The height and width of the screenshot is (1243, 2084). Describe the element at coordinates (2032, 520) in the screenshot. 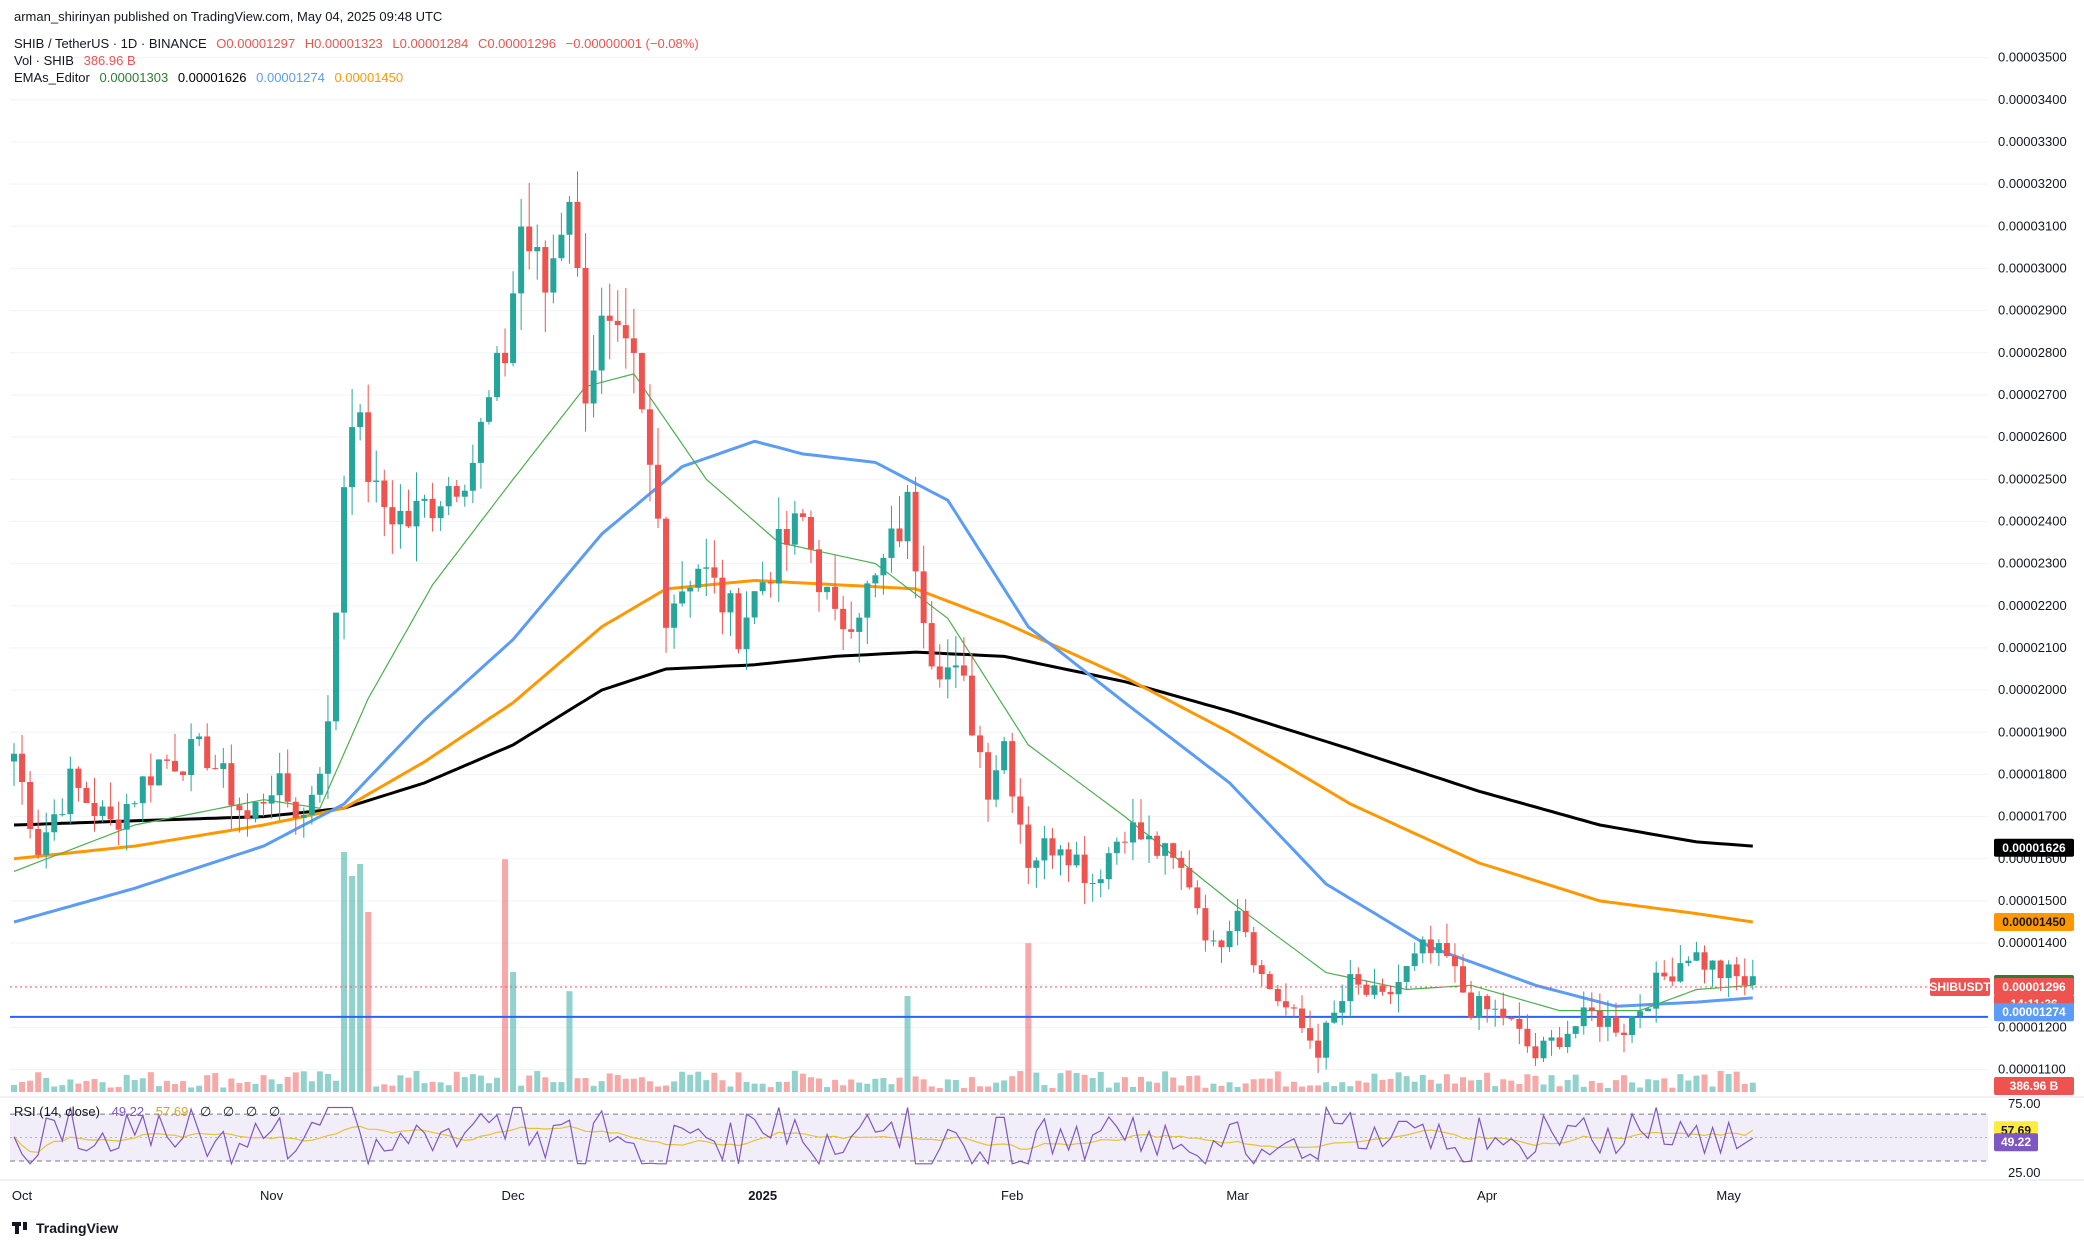

I see `price-tick-label: 0.00002400` at that location.